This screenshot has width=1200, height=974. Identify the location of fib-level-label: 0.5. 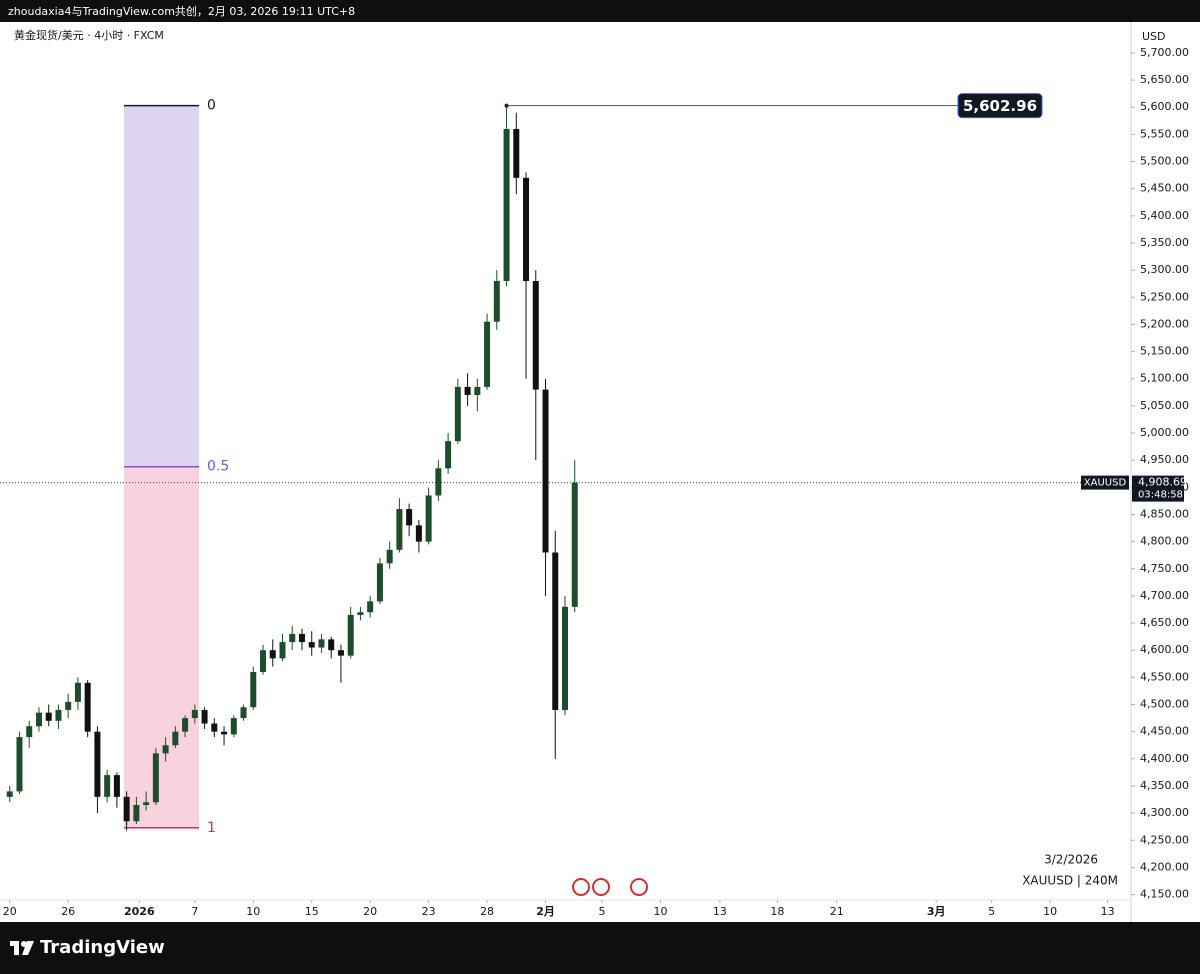
(218, 467).